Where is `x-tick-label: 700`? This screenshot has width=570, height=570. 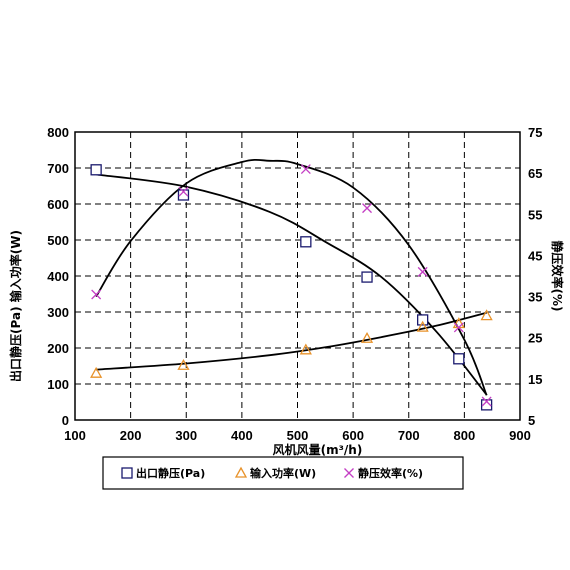
x-tick-label: 700 is located at coordinates (409, 435).